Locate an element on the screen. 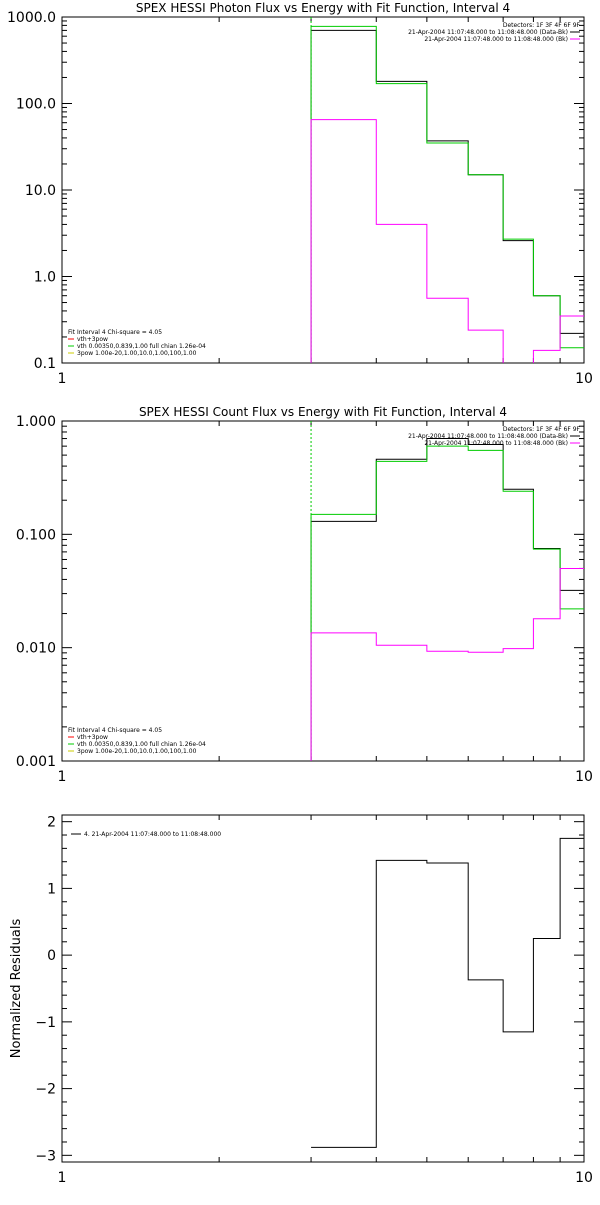  y-tick-label: 0 is located at coordinates (51, 956).